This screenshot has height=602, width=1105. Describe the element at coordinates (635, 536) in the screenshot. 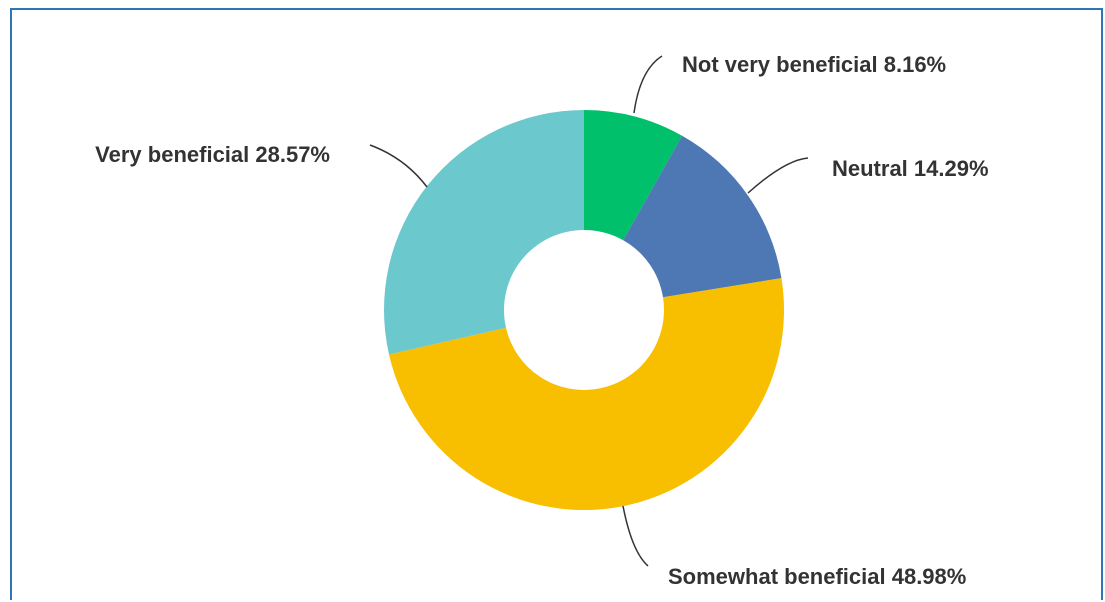

I see `leader-line-somewhat-beneficial` at that location.